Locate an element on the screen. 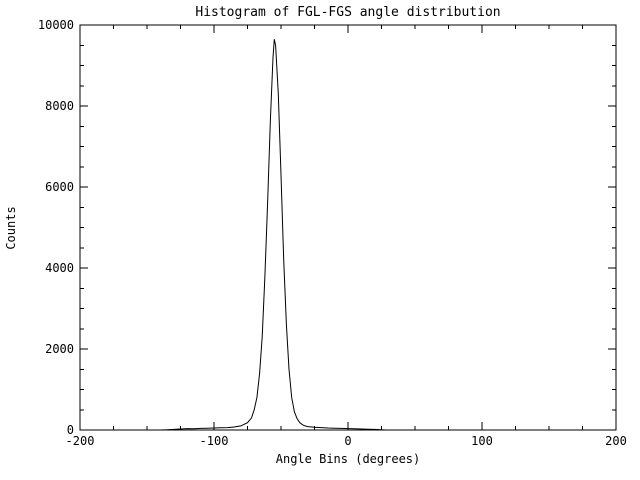 The image size is (640, 480). y-tick-label: 4000 is located at coordinates (59, 268).